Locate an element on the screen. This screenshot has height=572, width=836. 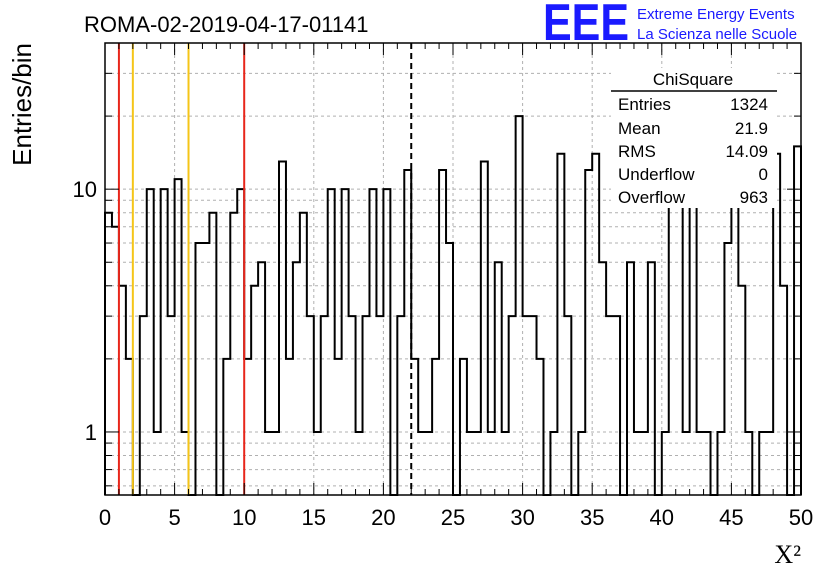
stat-label-entries: Entries is located at coordinates (644, 104).